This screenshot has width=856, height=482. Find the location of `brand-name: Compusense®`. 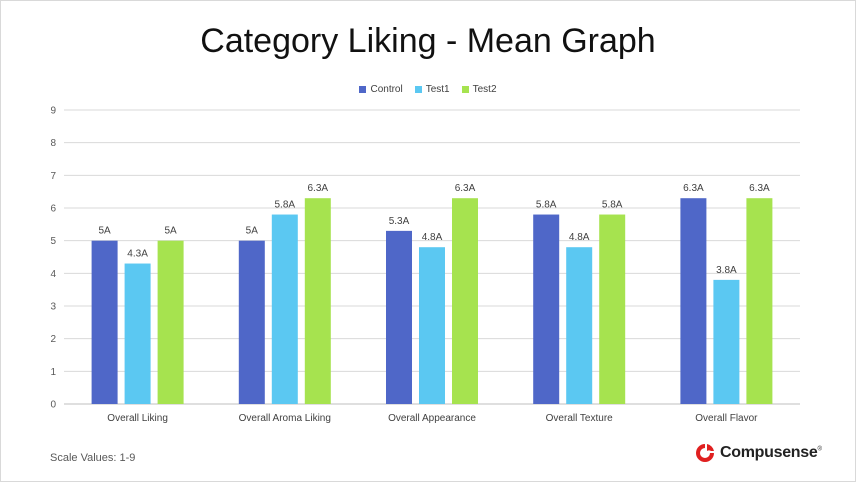

brand-name: Compusense® is located at coordinates (771, 453).